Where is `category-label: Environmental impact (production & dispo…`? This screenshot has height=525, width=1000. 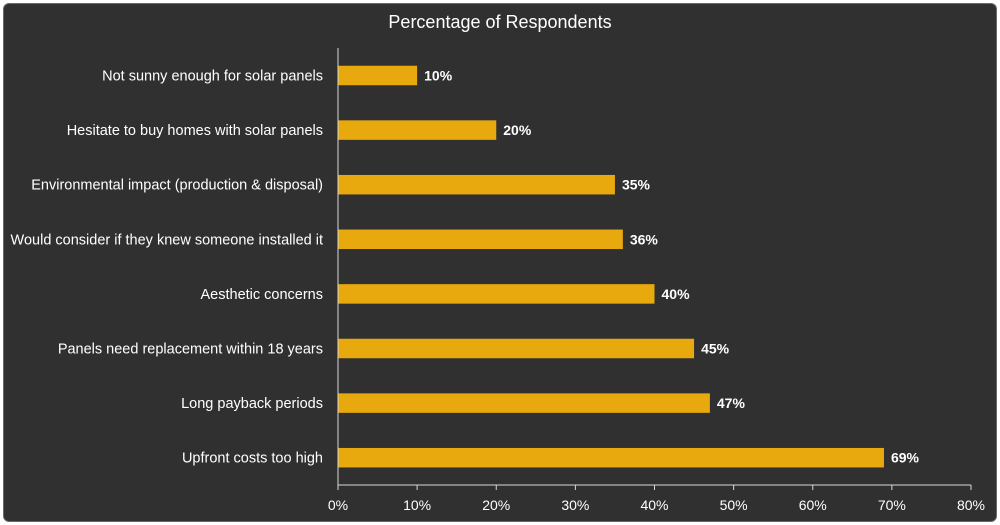 category-label: Environmental impact (production & dispo… is located at coordinates (177, 186).